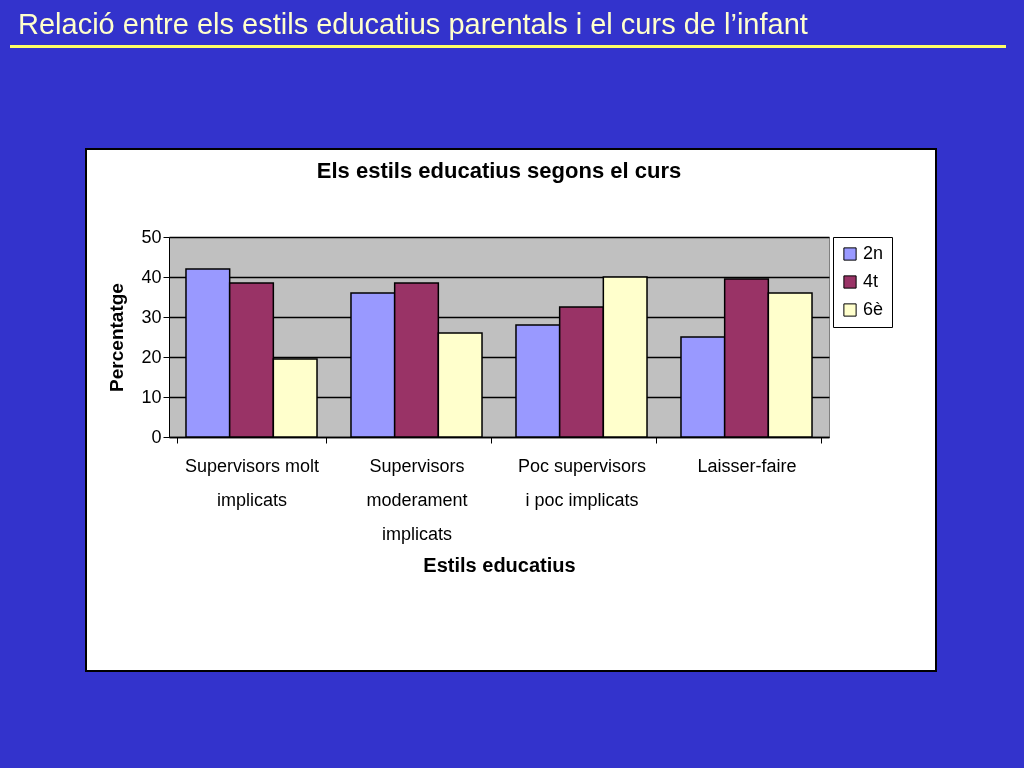 The height and width of the screenshot is (768, 1024). I want to click on legend-label: 4t, so click(871, 281).